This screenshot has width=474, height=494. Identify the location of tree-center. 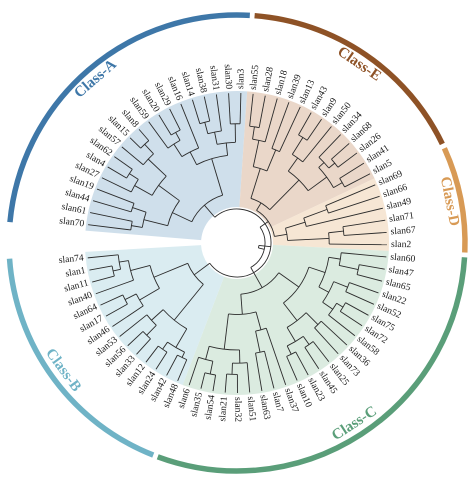
(237, 243).